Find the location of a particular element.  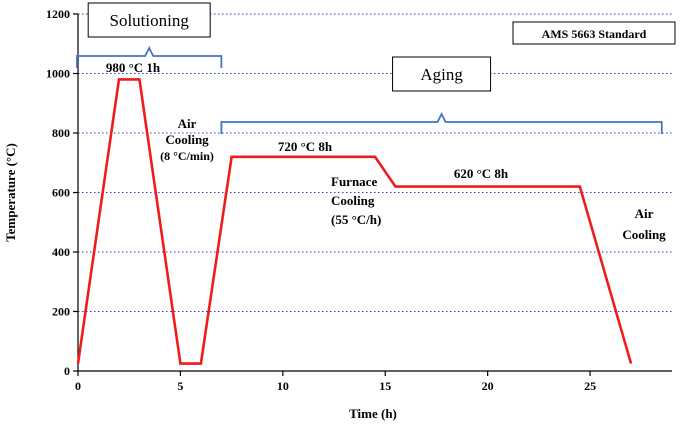

annotation-air-cool-1: Air is located at coordinates (187, 123).